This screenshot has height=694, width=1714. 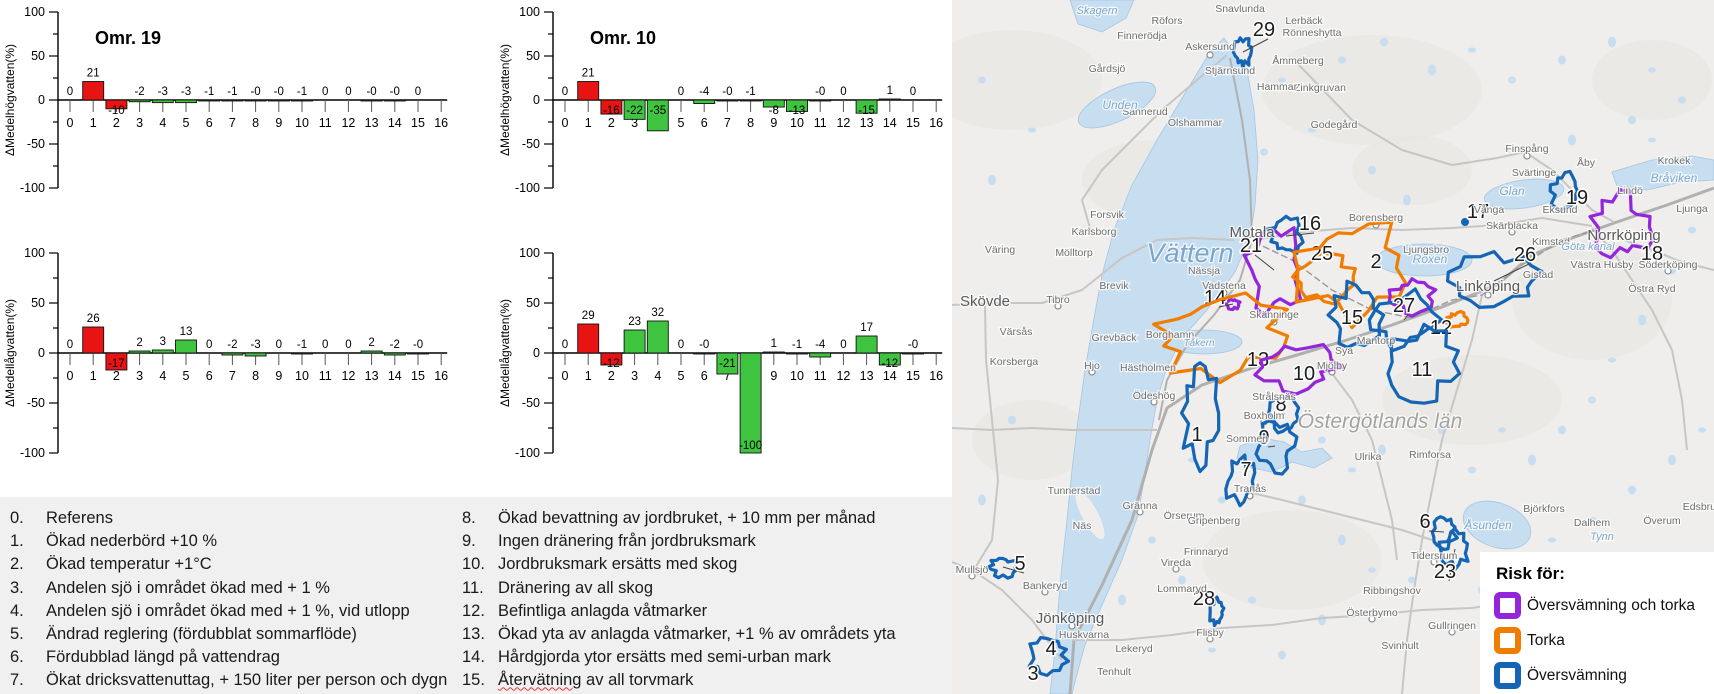 What do you see at coordinates (797, 345) in the screenshot?
I see `bar-value-label: -1` at bounding box center [797, 345].